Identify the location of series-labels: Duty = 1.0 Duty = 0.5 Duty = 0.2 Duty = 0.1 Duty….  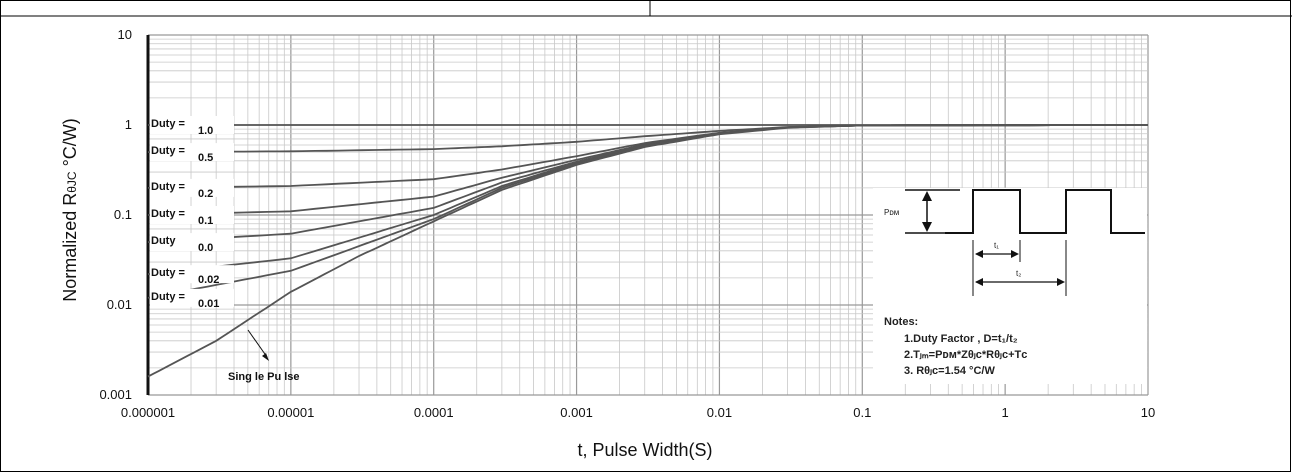
(225, 249).